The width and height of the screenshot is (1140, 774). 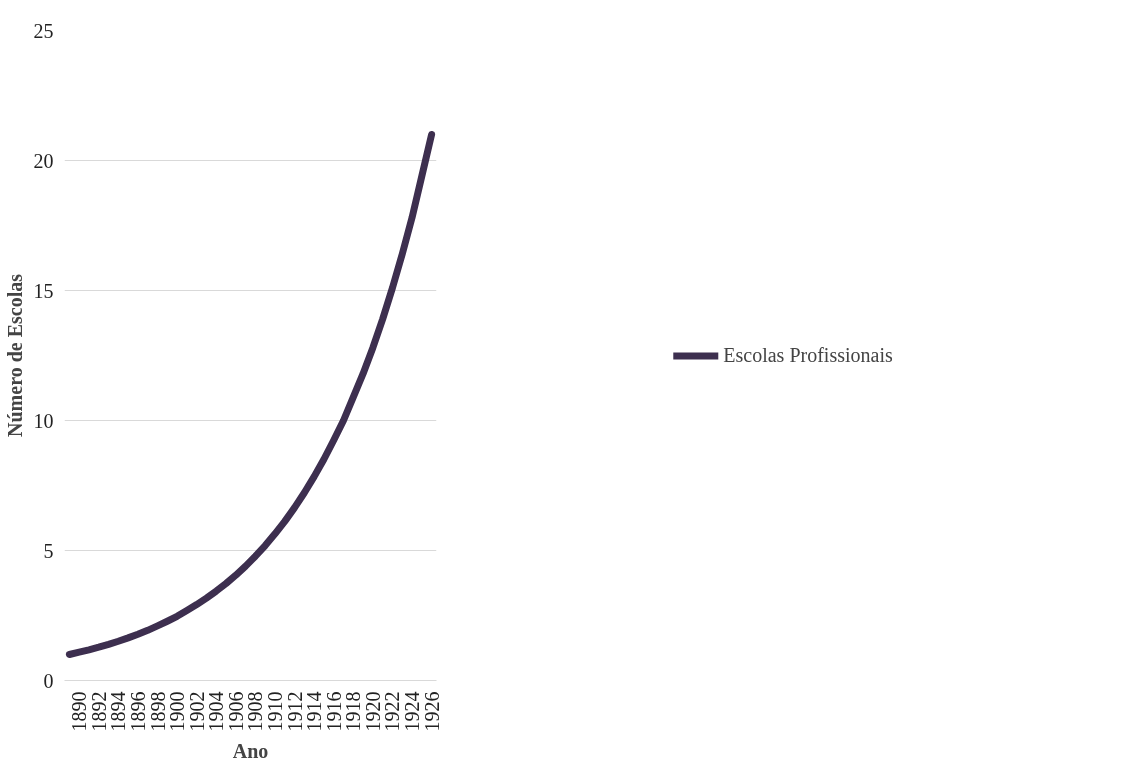 What do you see at coordinates (808, 355) in the screenshot?
I see `legend-label: Escolas Profissionais` at bounding box center [808, 355].